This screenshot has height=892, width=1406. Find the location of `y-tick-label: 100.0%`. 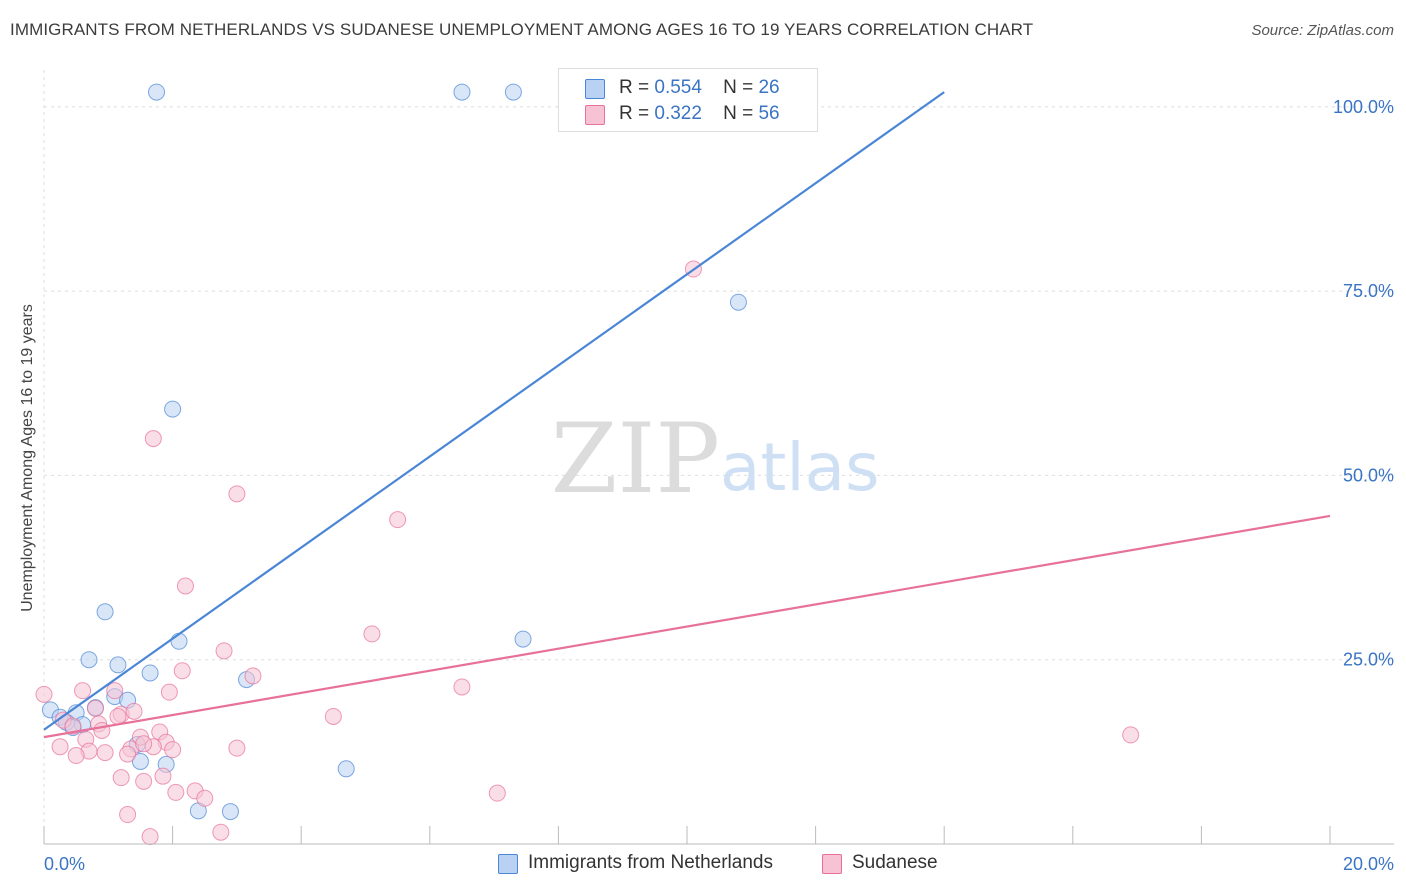

y-tick-label: 100.0% is located at coordinates (1363, 107).